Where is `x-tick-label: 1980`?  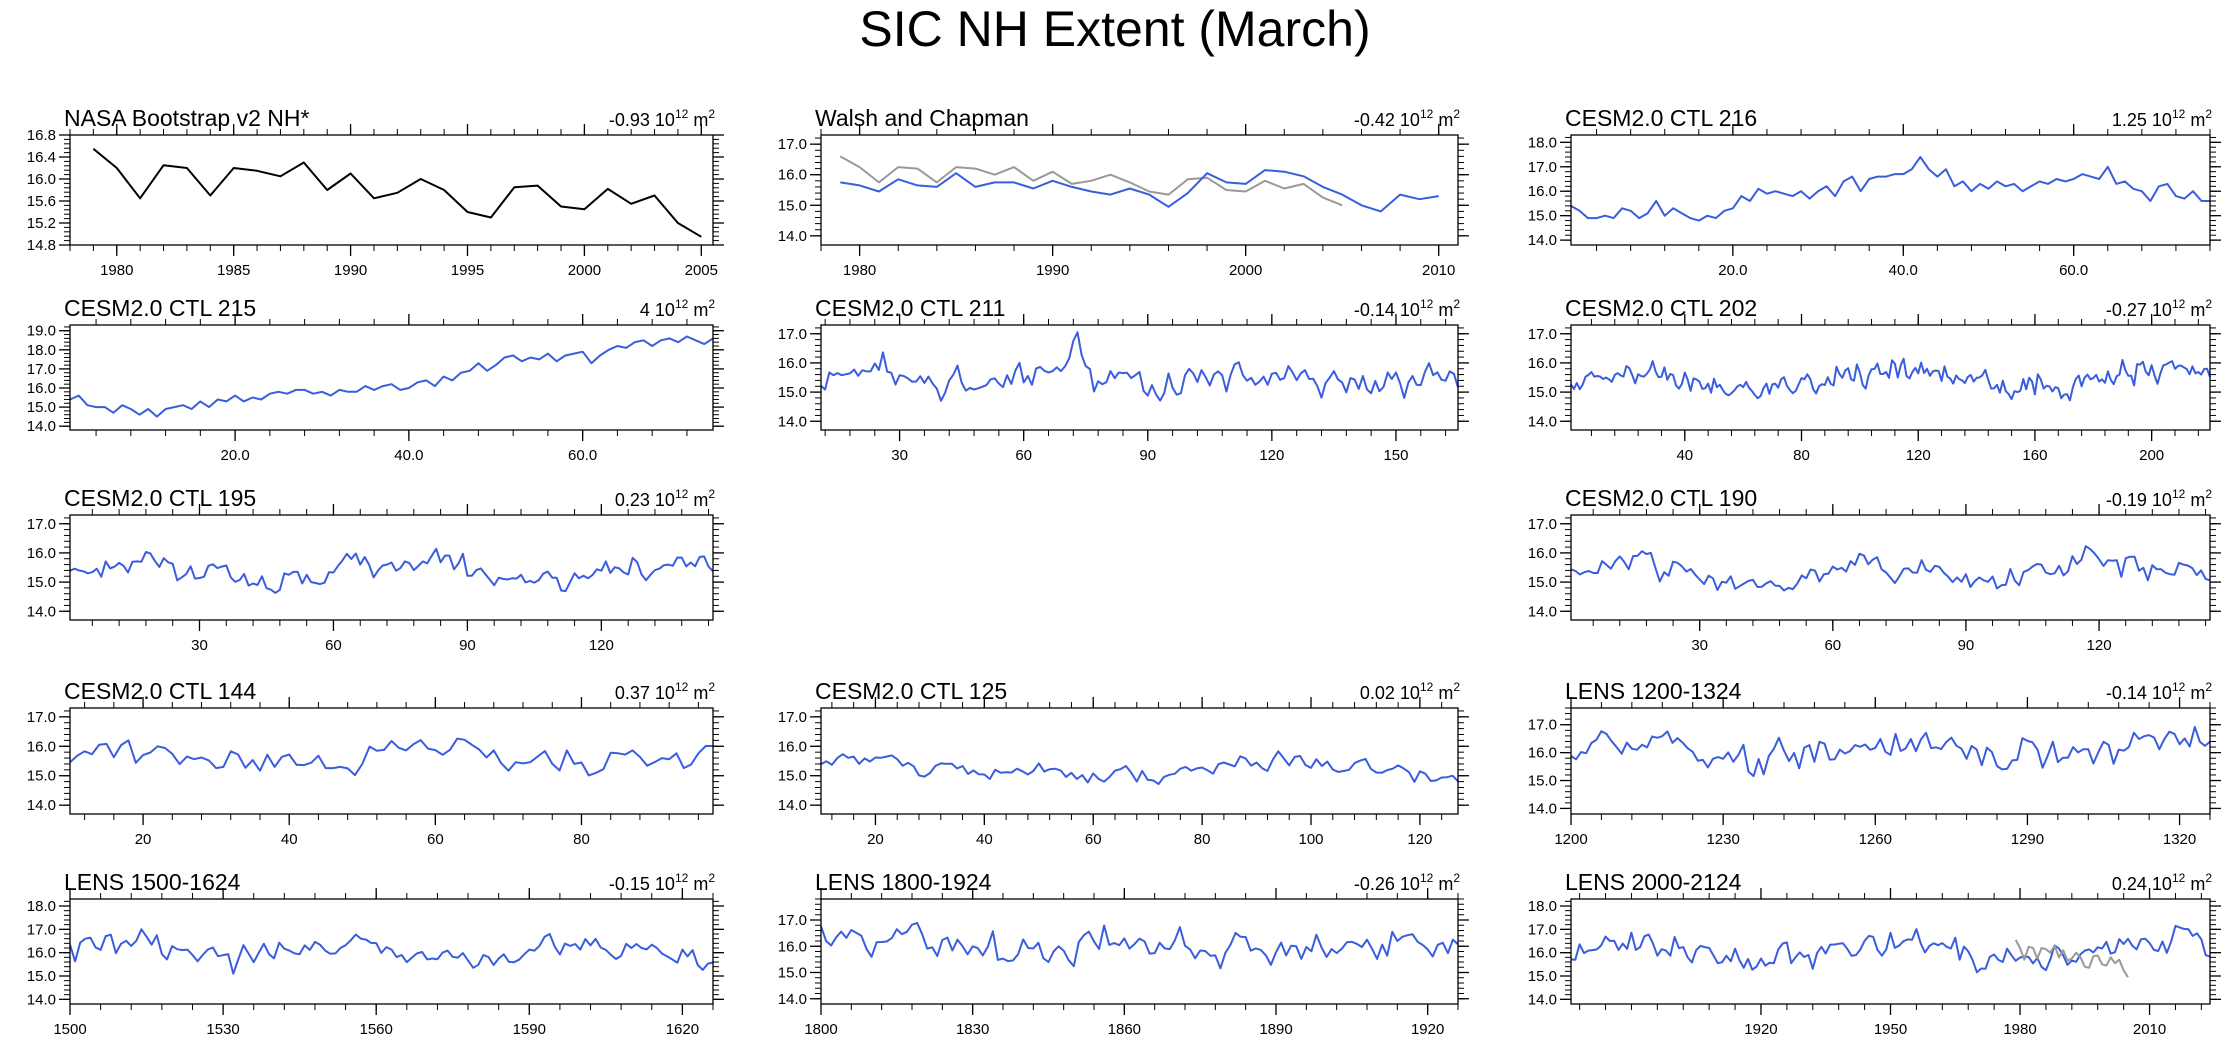
x-tick-label: 1980 is located at coordinates (116, 270).